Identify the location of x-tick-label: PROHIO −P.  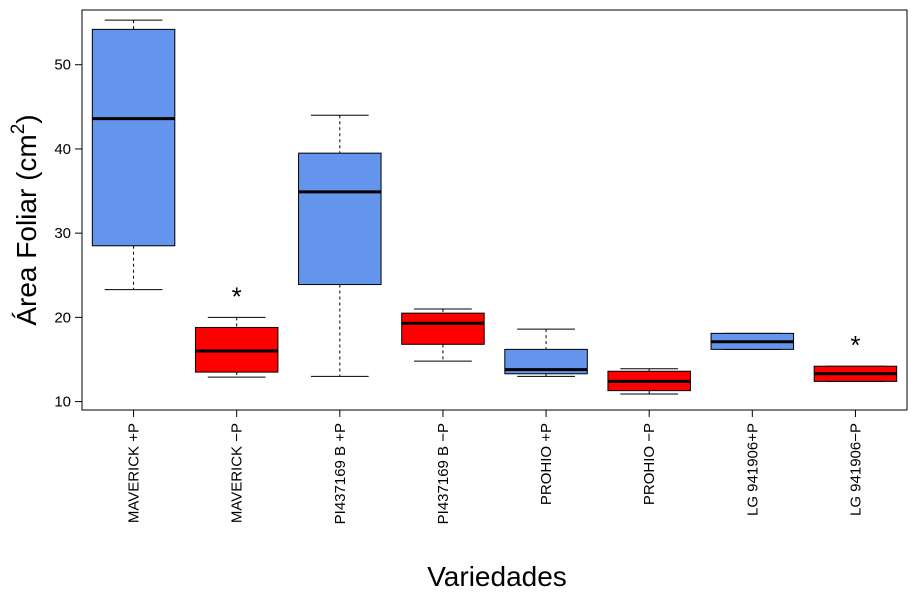
(649, 464).